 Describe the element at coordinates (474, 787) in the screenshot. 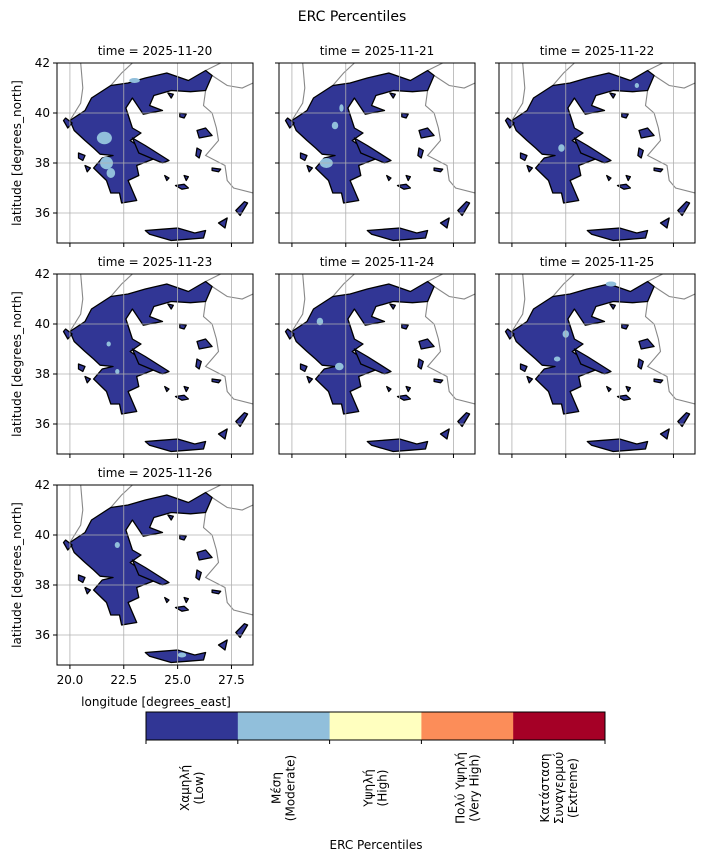

I see `colorbar-label: (Very High)` at that location.